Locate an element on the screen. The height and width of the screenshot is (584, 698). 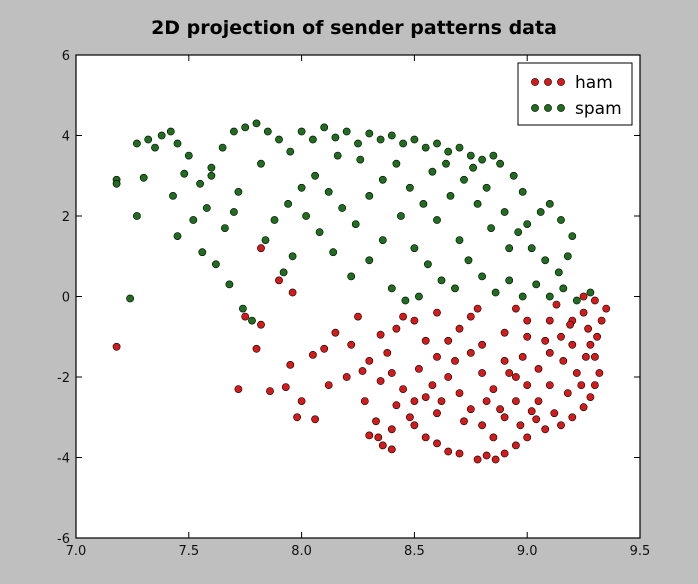
y-tick-label: -6 is located at coordinates (63, 539).